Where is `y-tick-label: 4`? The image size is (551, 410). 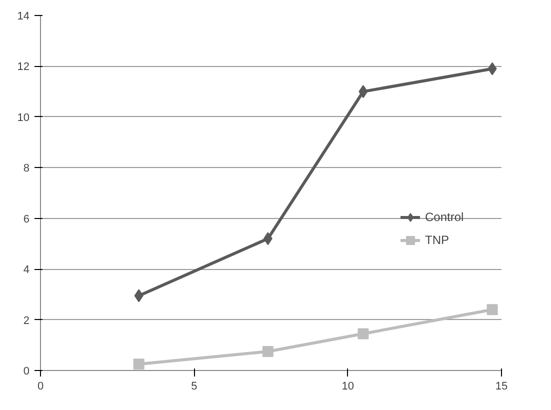
y-tick-label: 4 is located at coordinates (26, 270).